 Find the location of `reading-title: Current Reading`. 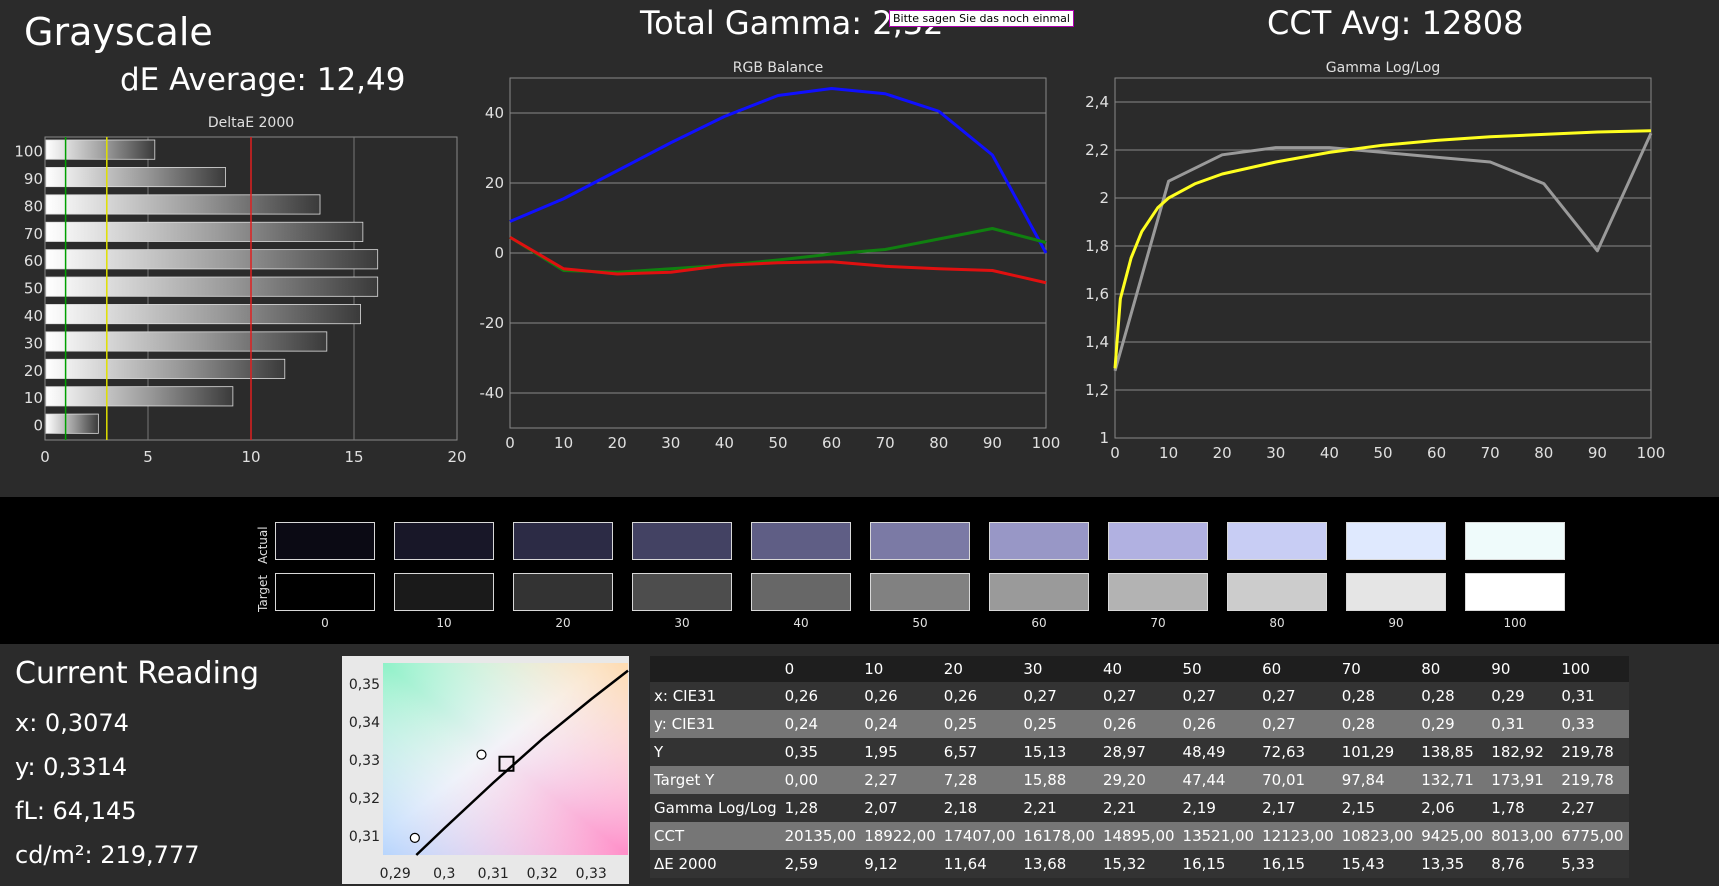

reading-title: Current Reading is located at coordinates (137, 673).